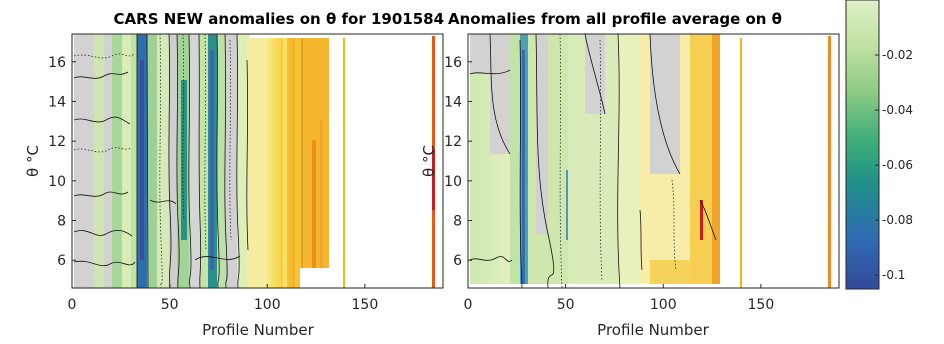 The height and width of the screenshot is (344, 944). I want to click on colorbar-box, so click(862, 145).